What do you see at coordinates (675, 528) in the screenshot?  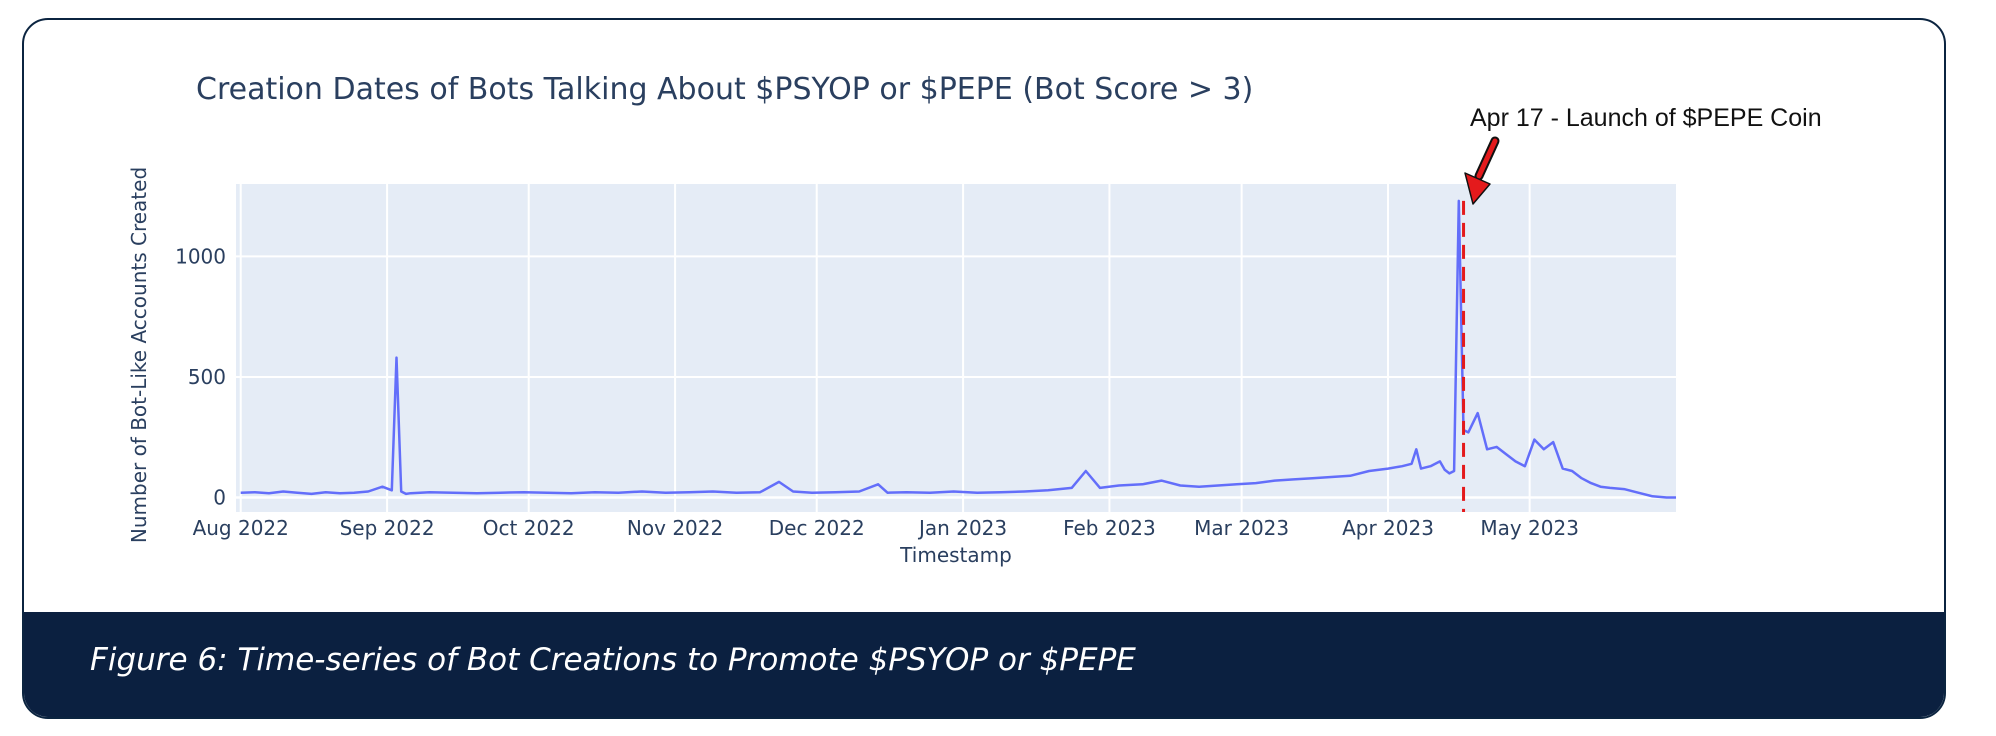 I see `x-tick-label: Nov 2022` at bounding box center [675, 528].